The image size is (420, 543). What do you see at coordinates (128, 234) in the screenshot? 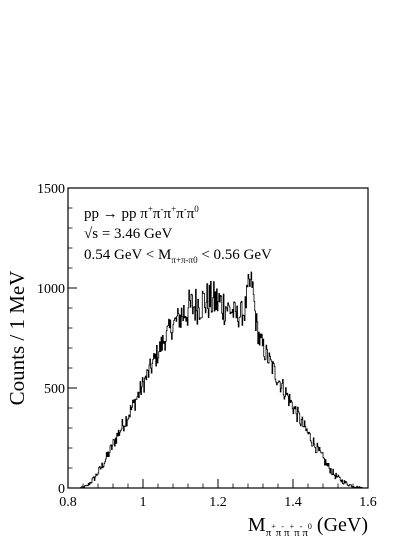
I see `annotation-energy: √s = 3.46 GeV` at bounding box center [128, 234].